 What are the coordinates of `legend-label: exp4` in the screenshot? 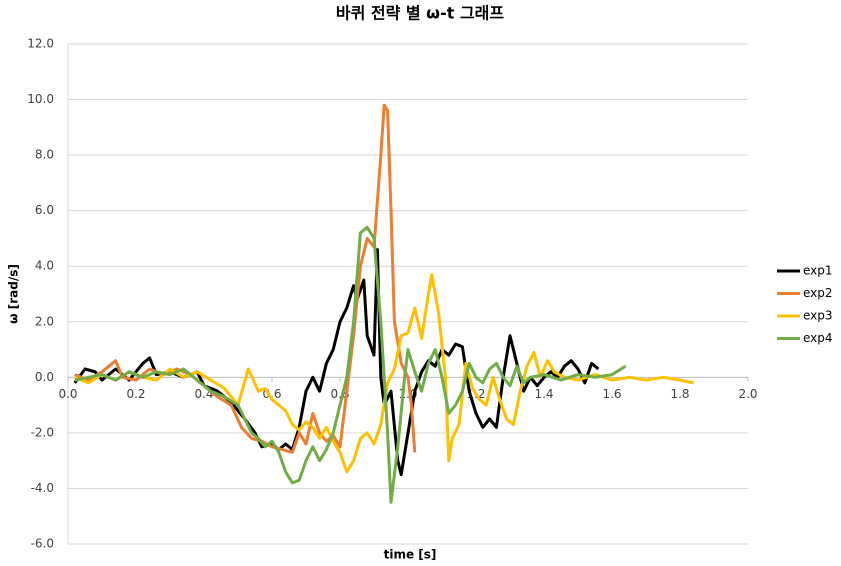 It's located at (818, 338).